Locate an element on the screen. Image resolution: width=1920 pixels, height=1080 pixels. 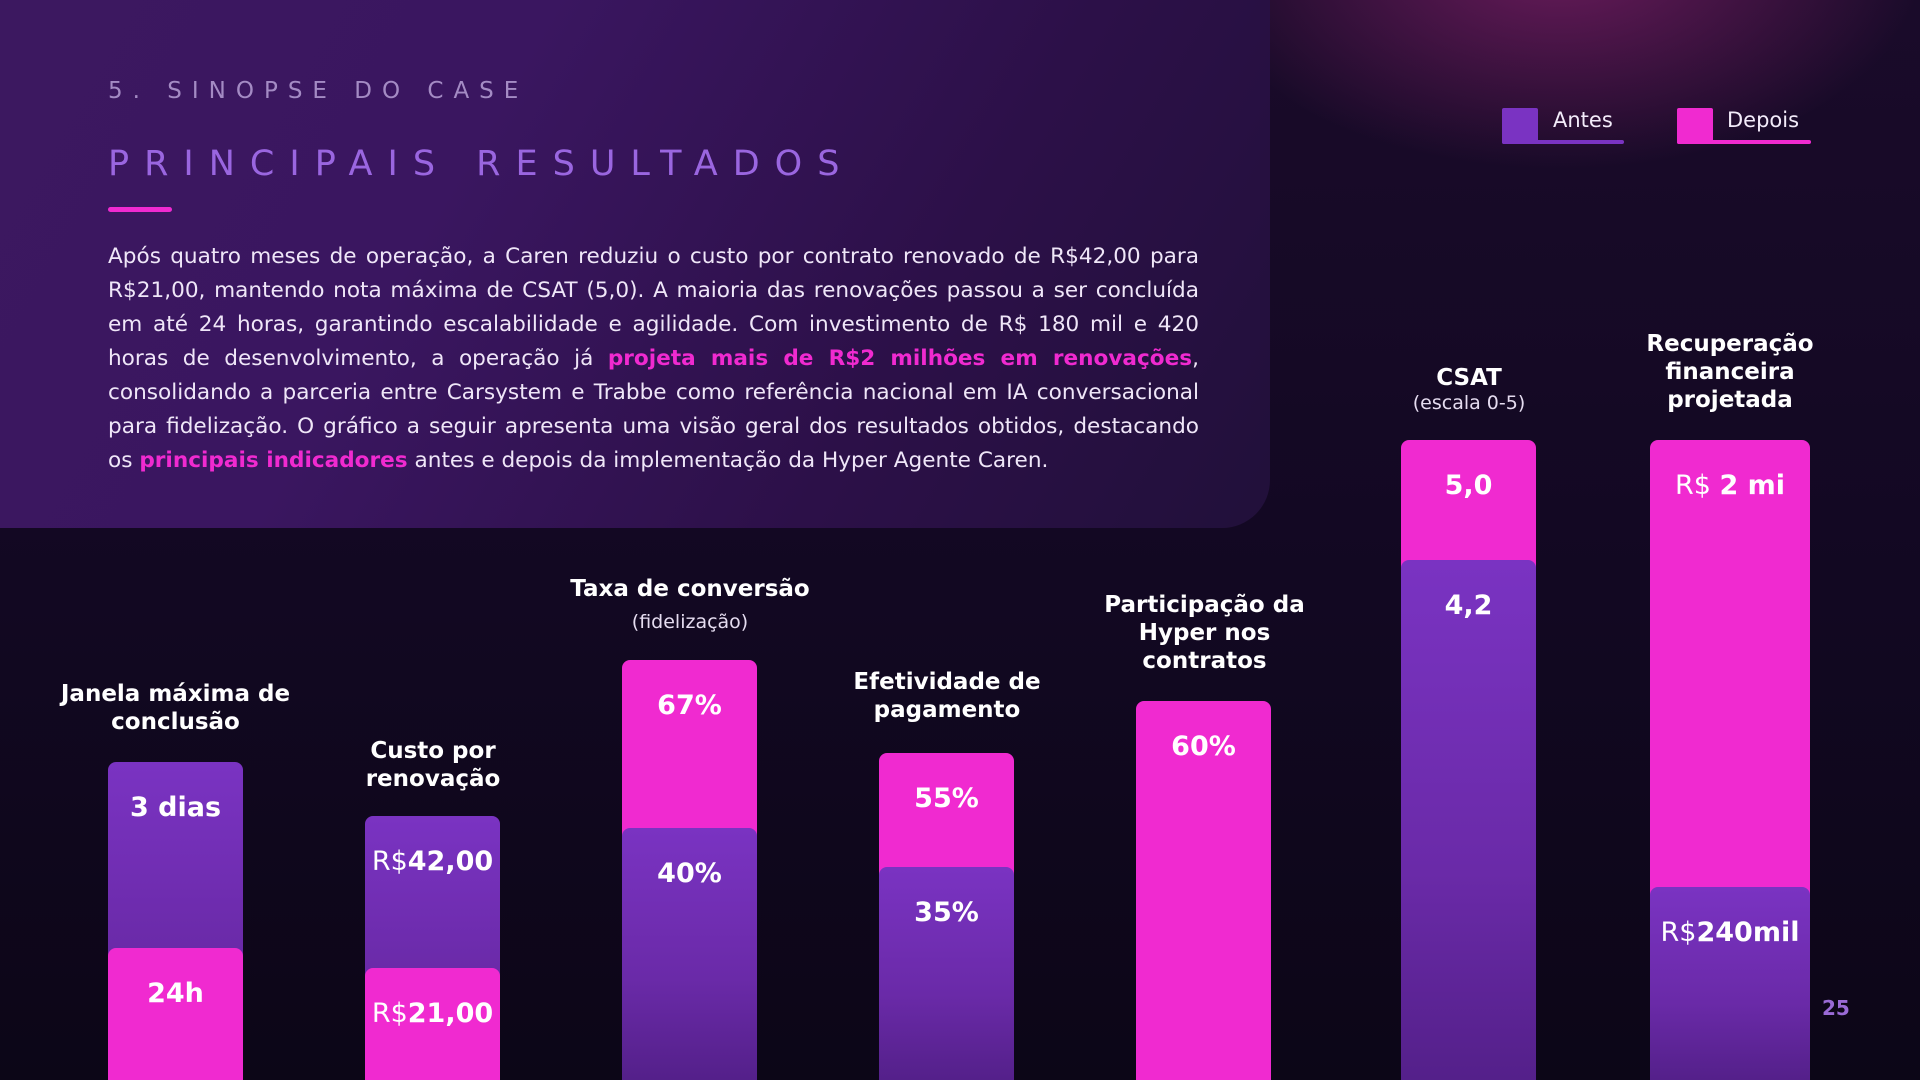
category-subtitle: (fidelização) is located at coordinates (690, 622).